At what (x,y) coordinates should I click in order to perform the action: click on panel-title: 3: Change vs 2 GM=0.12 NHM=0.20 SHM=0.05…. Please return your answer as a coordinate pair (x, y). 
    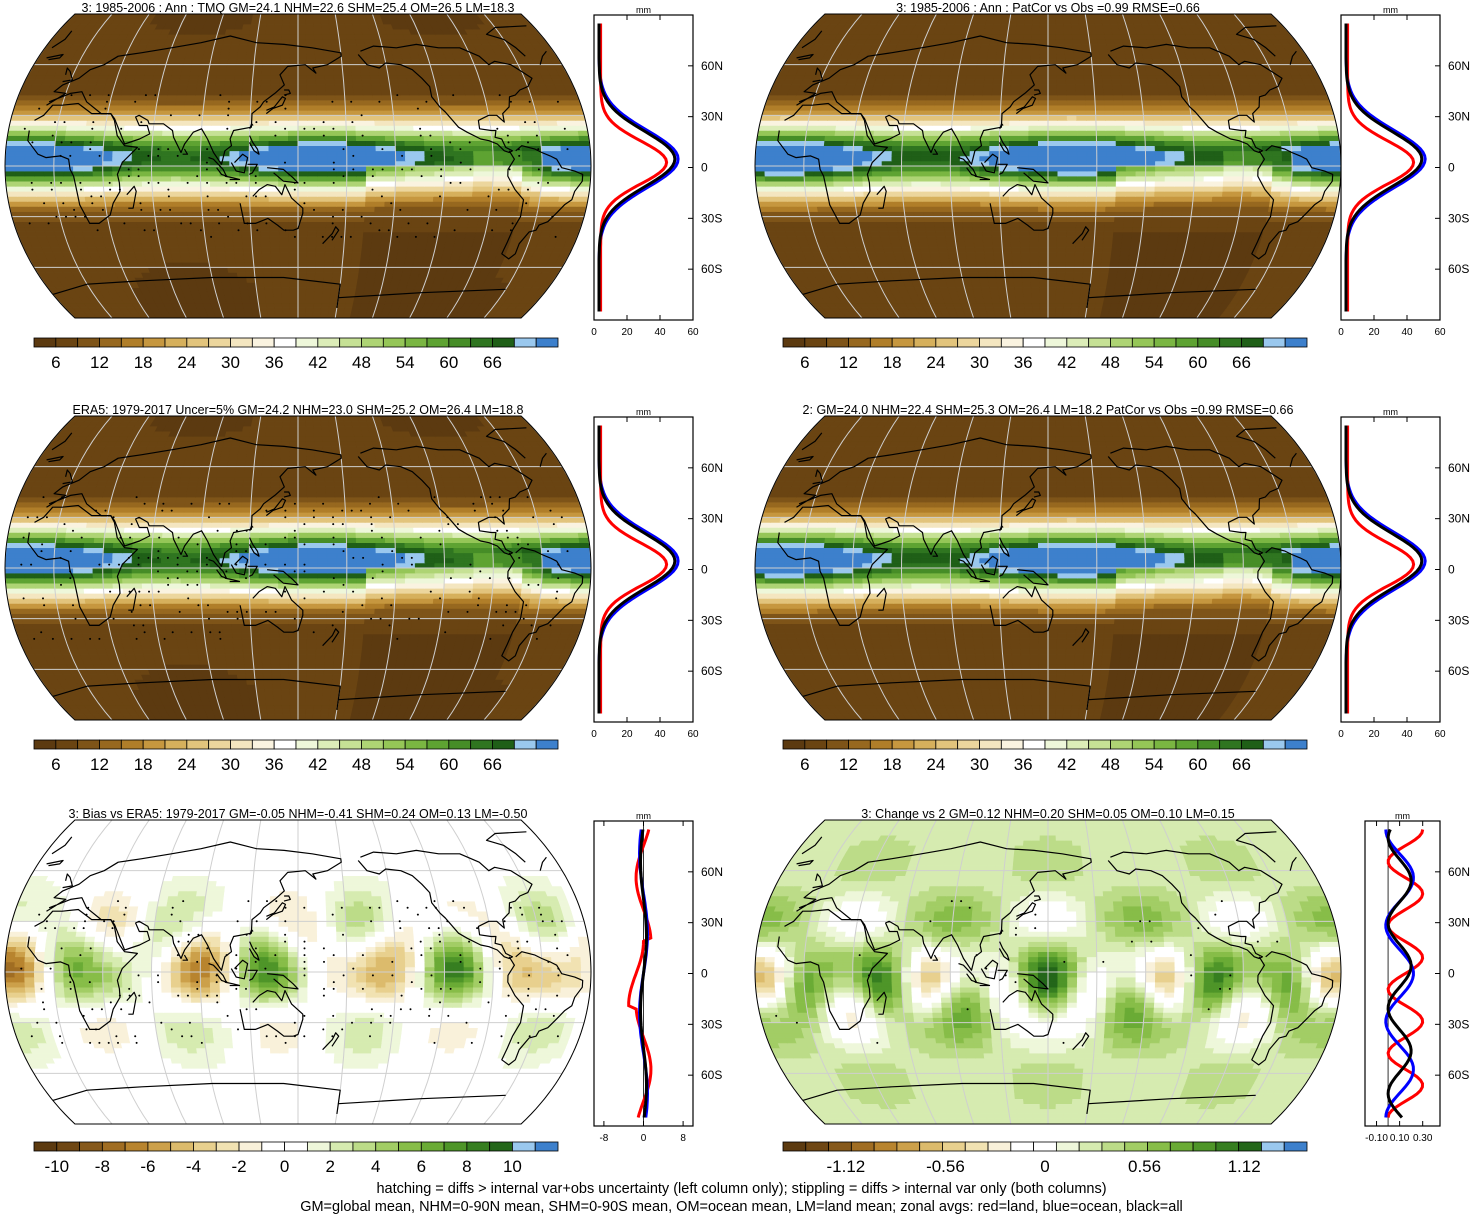
    Looking at the image, I should click on (1048, 814).